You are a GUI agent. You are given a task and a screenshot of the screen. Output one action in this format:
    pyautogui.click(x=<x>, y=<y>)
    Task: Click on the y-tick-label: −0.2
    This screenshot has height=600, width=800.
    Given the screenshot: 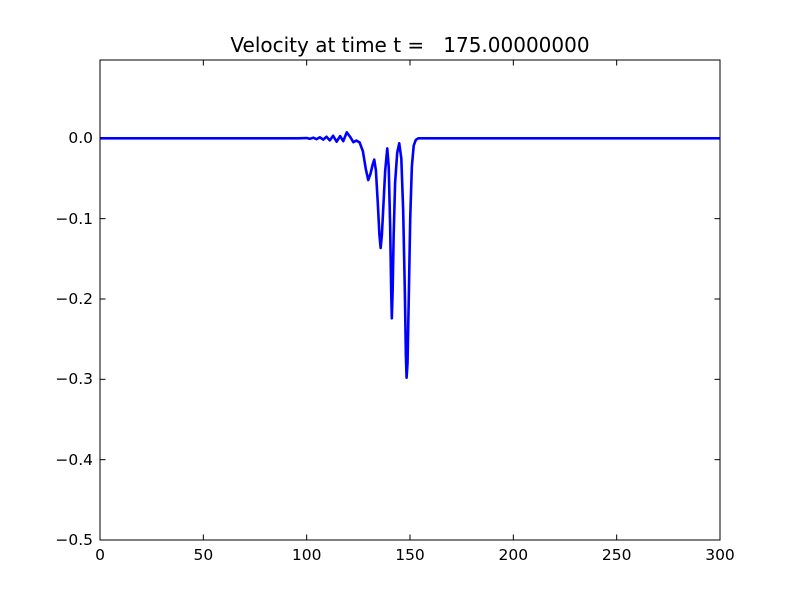 What is the action you would take?
    pyautogui.click(x=74, y=298)
    